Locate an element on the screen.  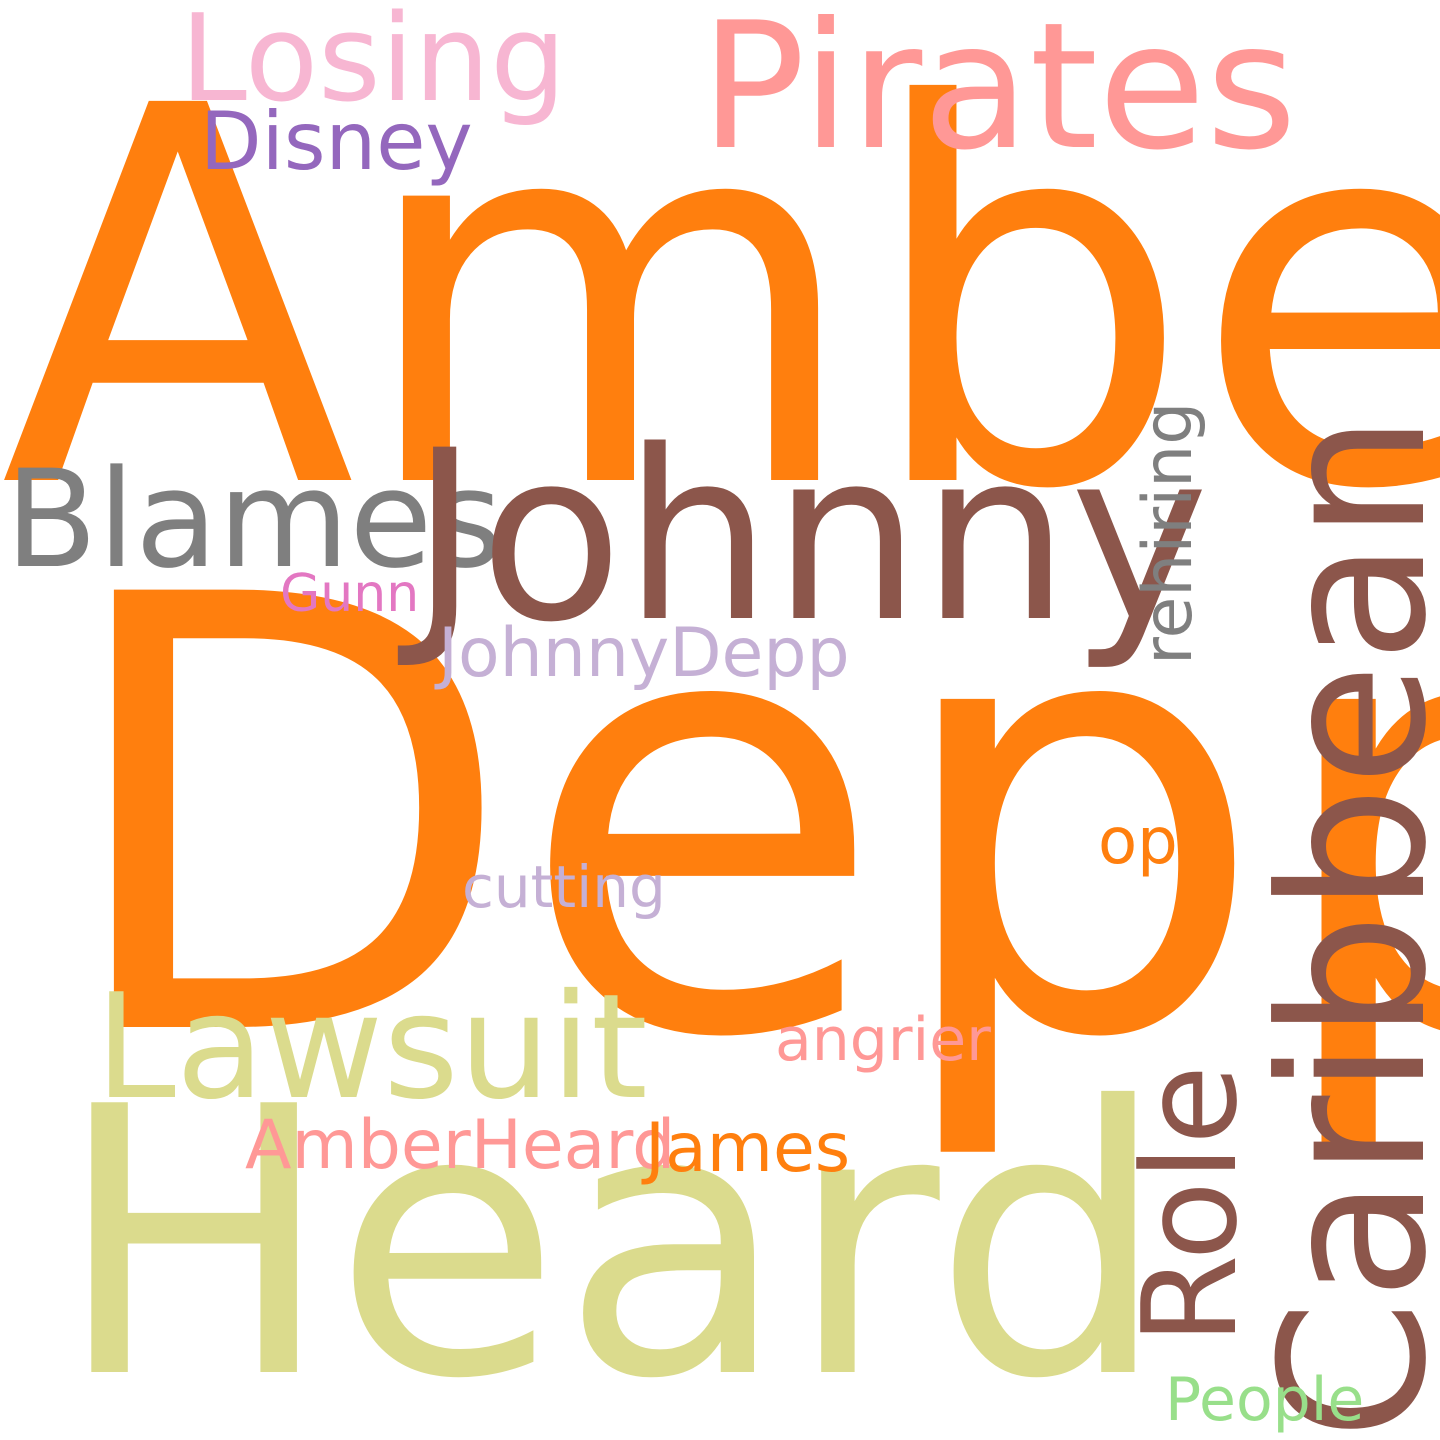
word-lawsuit: Lawsuit is located at coordinates (371, 1047).